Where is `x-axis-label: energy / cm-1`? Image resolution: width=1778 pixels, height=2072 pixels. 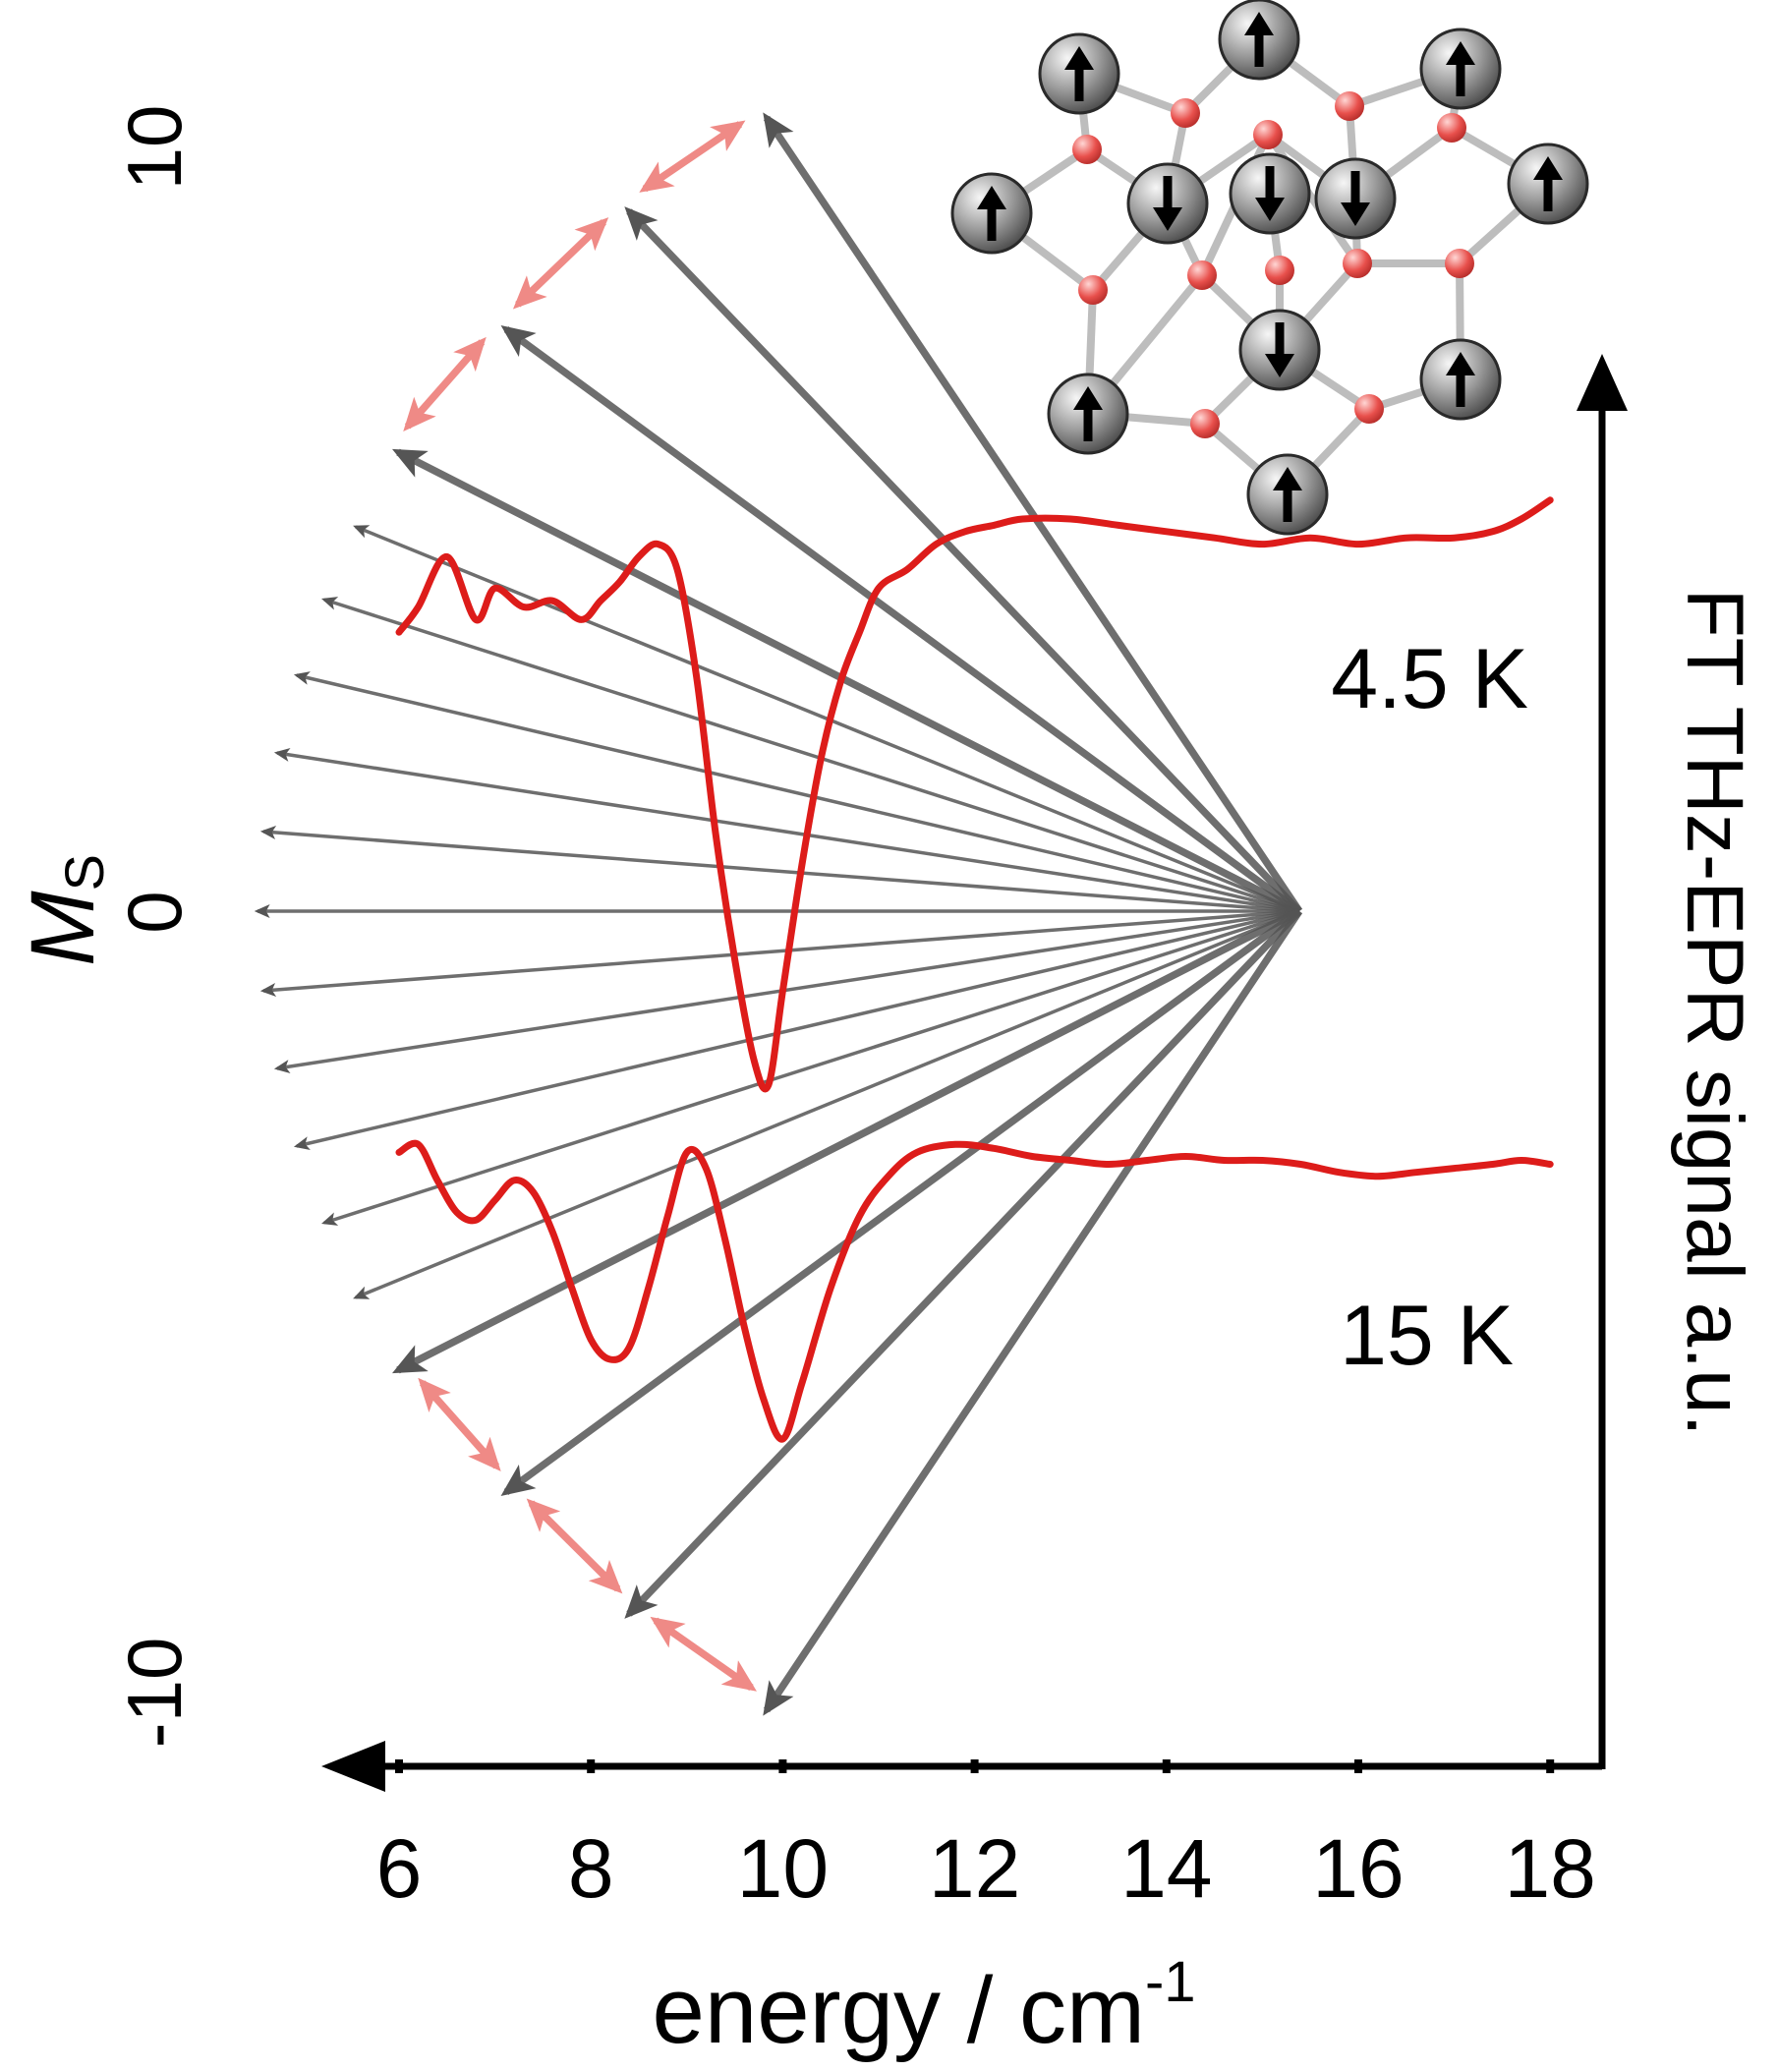
x-axis-label: energy / cm-1 is located at coordinates (923, 2007).